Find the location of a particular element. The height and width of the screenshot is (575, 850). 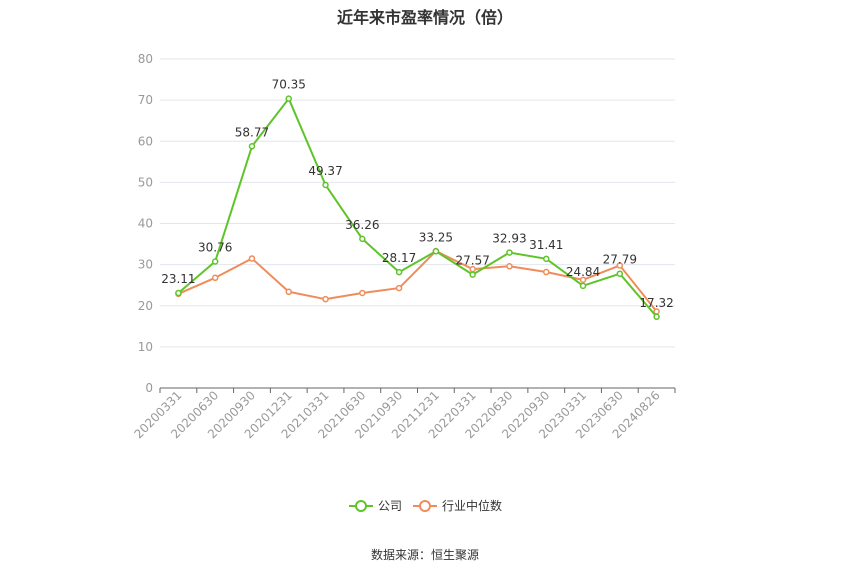

legend: 公司 行业中位数 is located at coordinates (425, 505).